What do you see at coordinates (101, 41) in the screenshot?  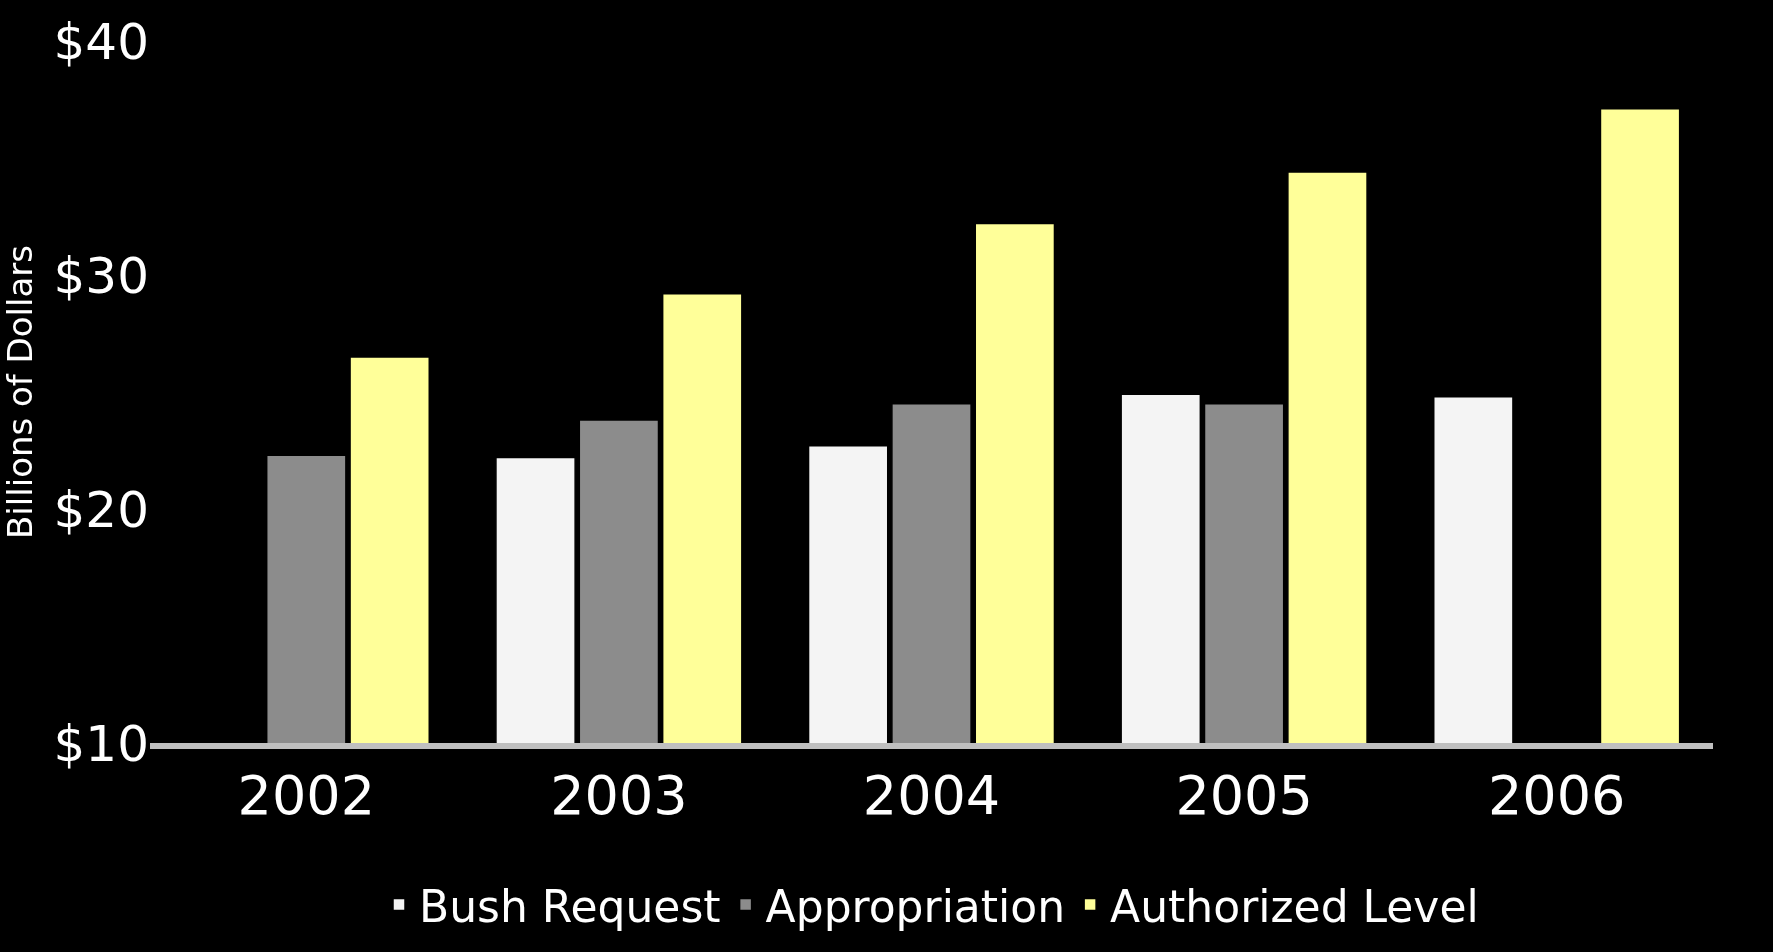 I see `y-tick-label: $40` at bounding box center [101, 41].